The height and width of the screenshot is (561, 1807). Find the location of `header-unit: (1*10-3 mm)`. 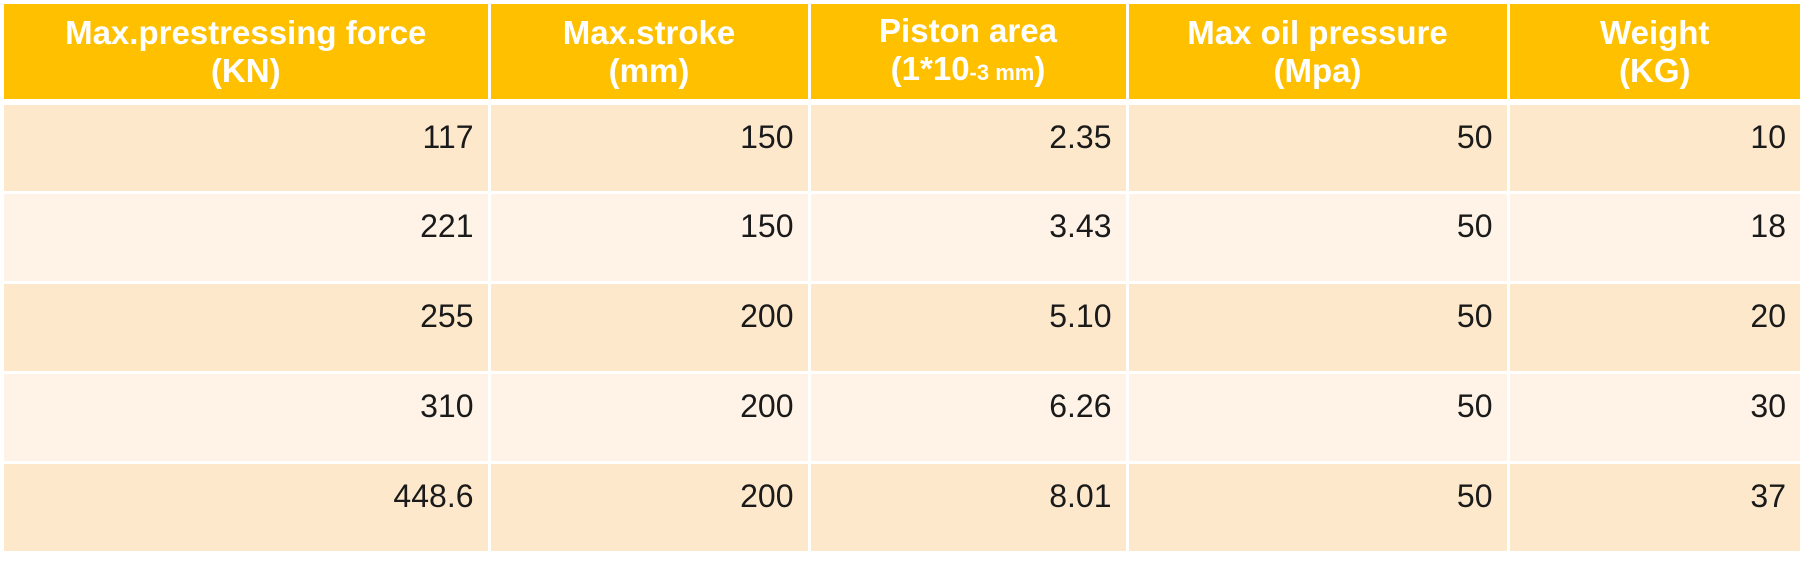

header-unit: (1*10-3 mm) is located at coordinates (968, 71).